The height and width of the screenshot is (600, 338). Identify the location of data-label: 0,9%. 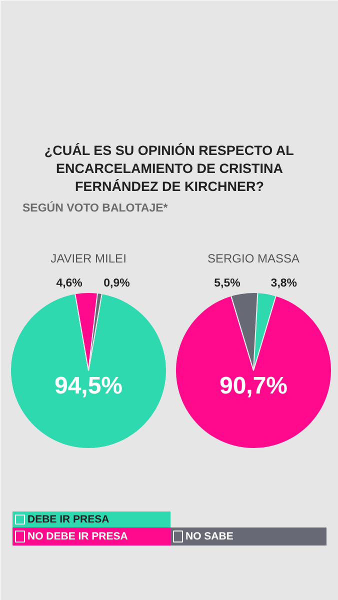
(117, 284).